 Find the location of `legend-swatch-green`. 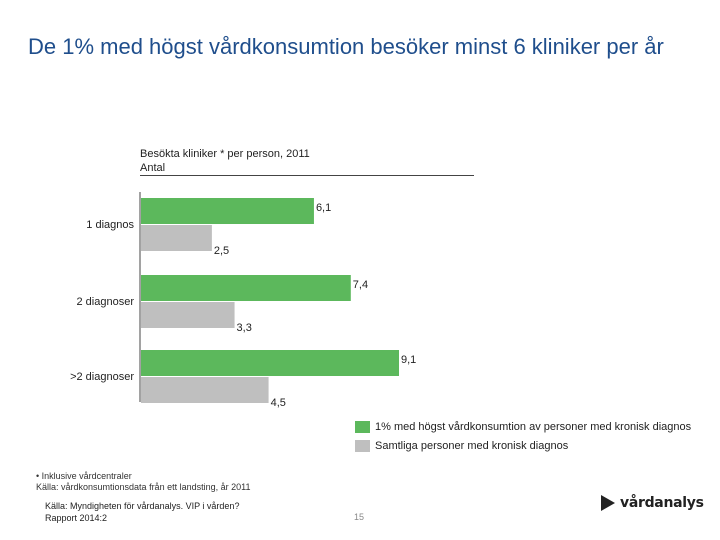

legend-swatch-green is located at coordinates (362, 426).